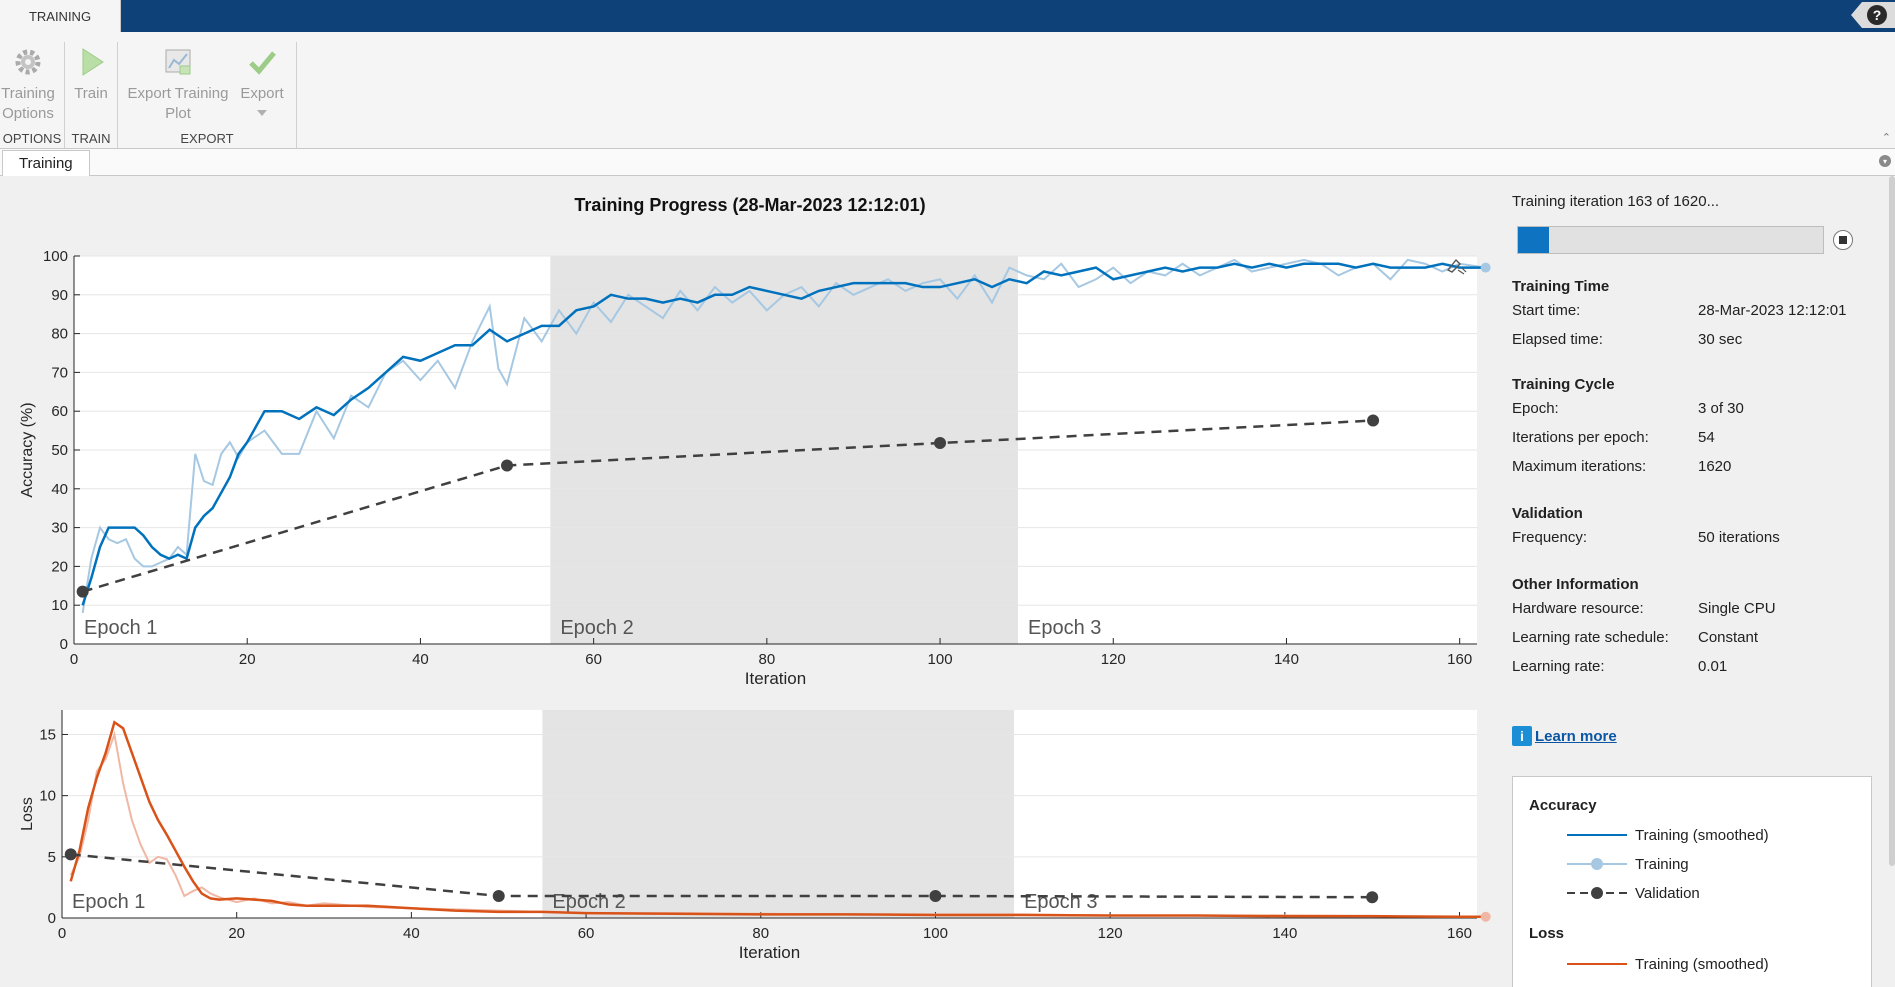  Describe the element at coordinates (1522, 736) in the screenshot. I see `info-icon: i` at that location.